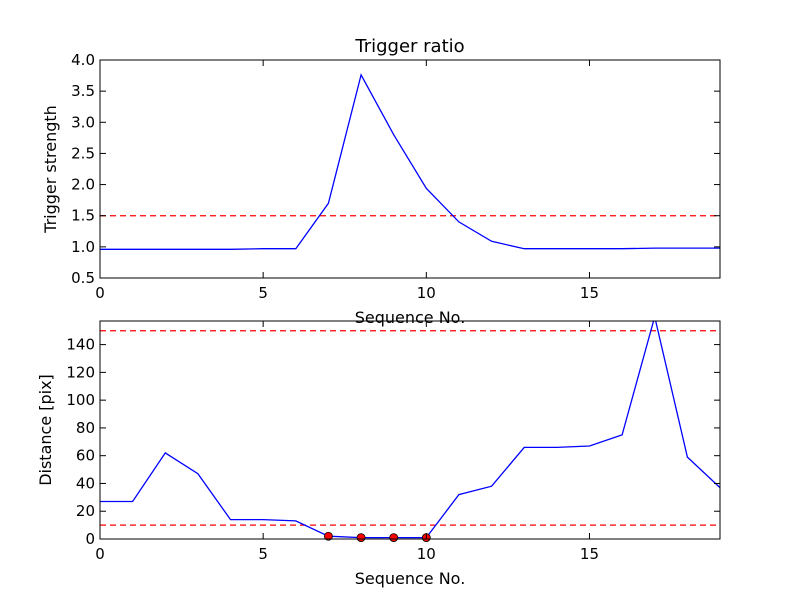 This screenshot has height=600, width=800. I want to click on y-tick-label: 3.5, so click(83, 91).